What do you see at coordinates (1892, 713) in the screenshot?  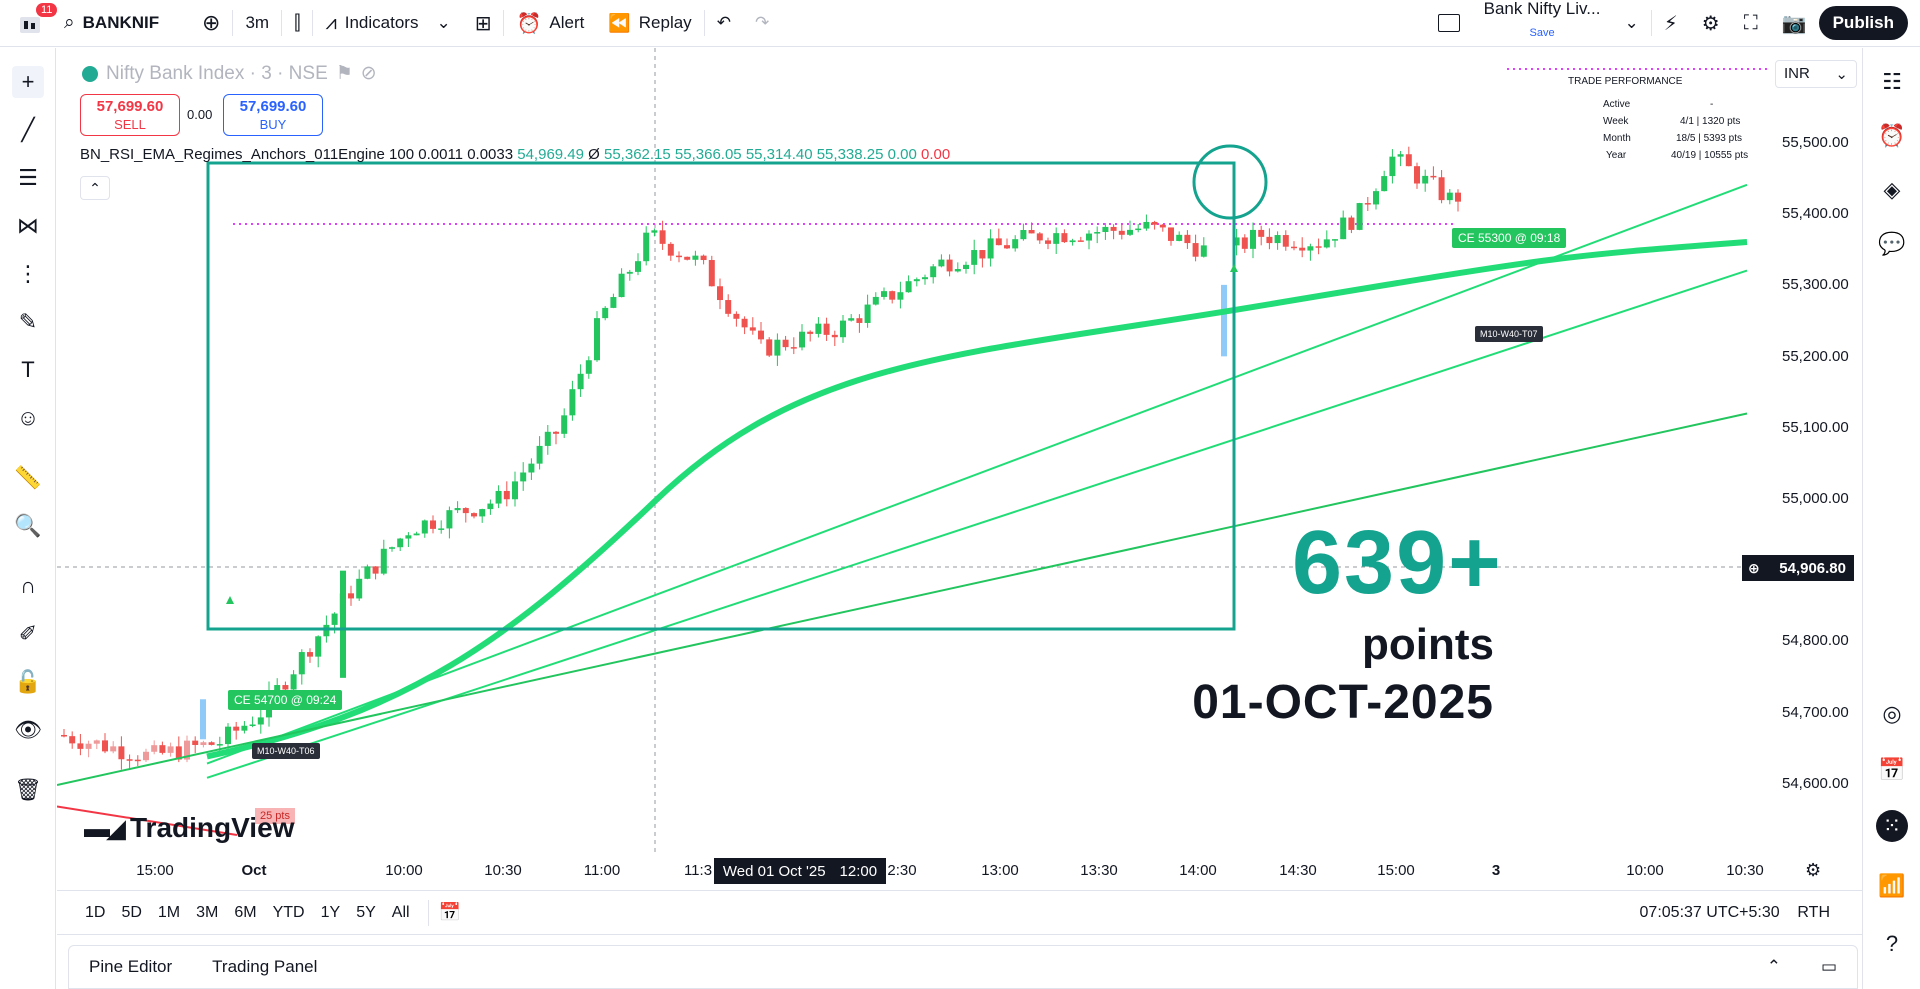 I see `target-icon: ◎` at bounding box center [1892, 713].